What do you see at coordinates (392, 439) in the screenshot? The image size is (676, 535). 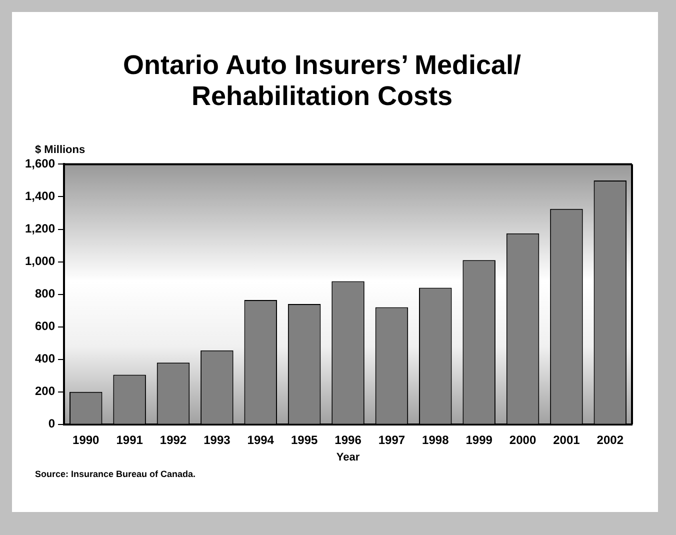 I see `x-tick-label: 1997` at bounding box center [392, 439].